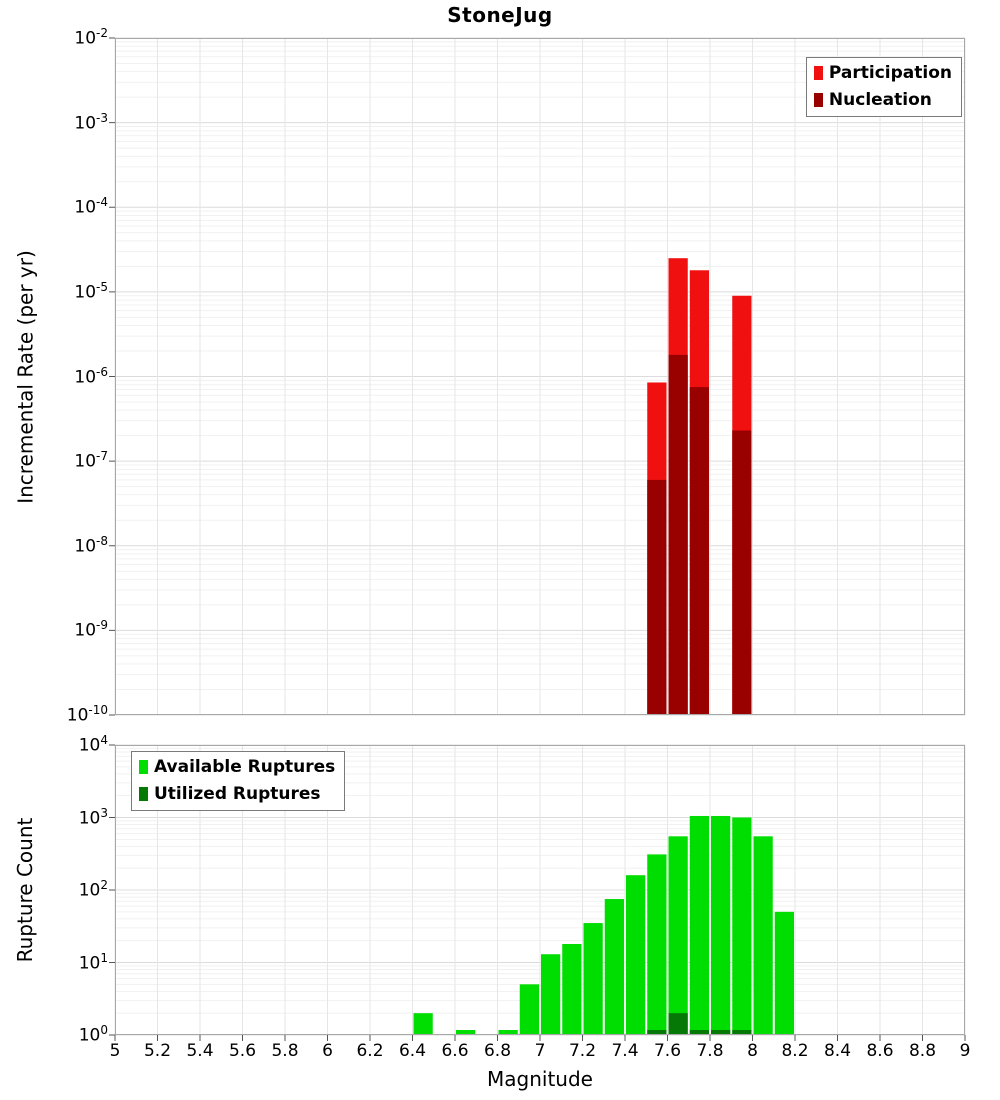 The height and width of the screenshot is (1100, 1000). What do you see at coordinates (91, 376) in the screenshot?
I see `y-tick-label: 10⁻⁶` at bounding box center [91, 376].